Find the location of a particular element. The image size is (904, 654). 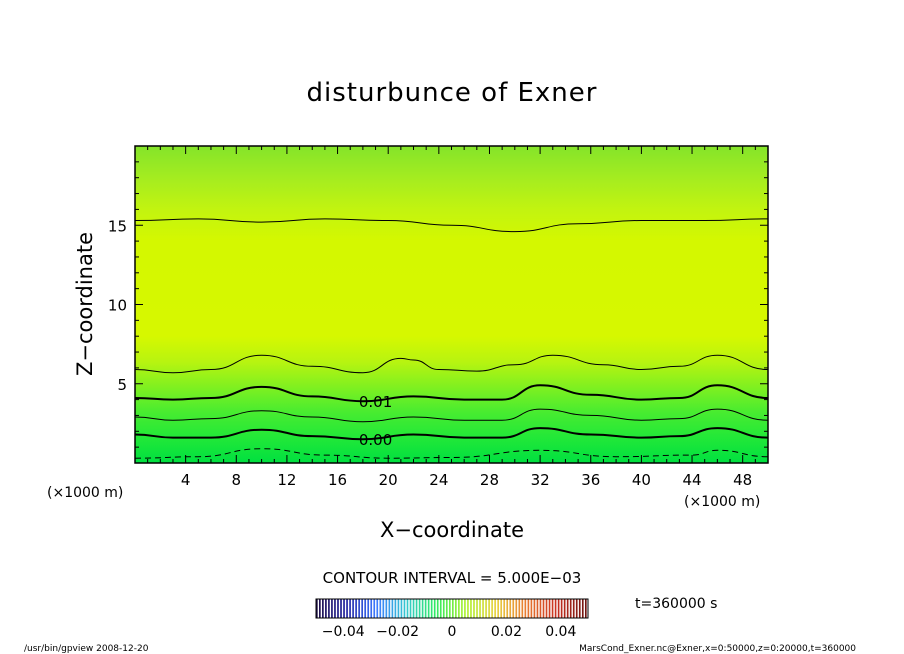

colorbar-tick-label: −0.02 is located at coordinates (397, 632).